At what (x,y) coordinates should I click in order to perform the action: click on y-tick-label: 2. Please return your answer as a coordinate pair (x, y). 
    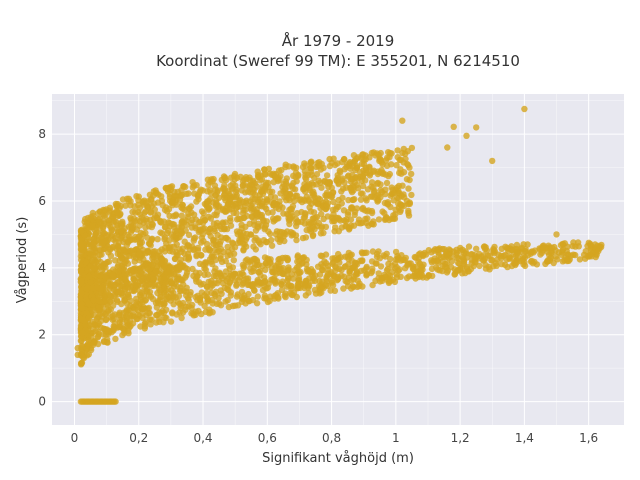
    Looking at the image, I should click on (42, 335).